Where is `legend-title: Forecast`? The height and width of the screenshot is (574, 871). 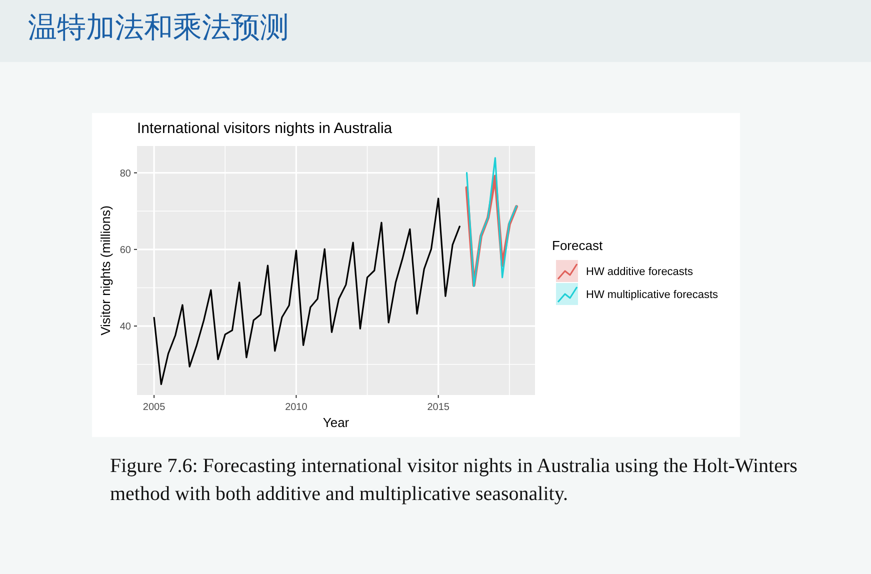
legend-title: Forecast is located at coordinates (577, 245).